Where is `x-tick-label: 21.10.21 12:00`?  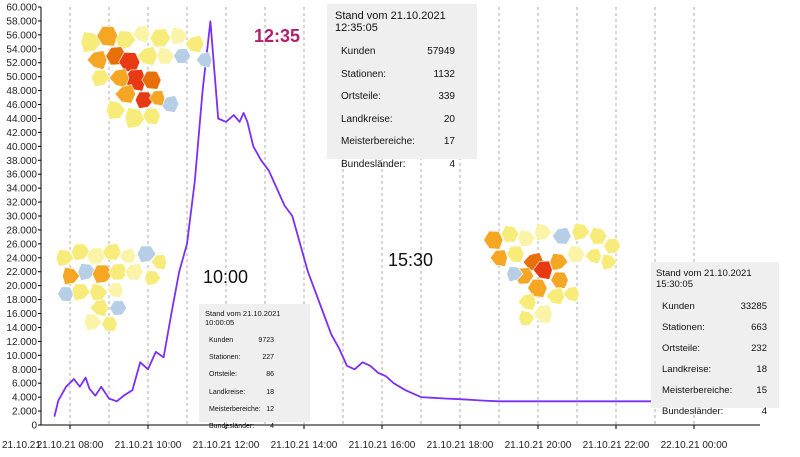 x-tick-label: 21.10.21 12:00 is located at coordinates (226, 445).